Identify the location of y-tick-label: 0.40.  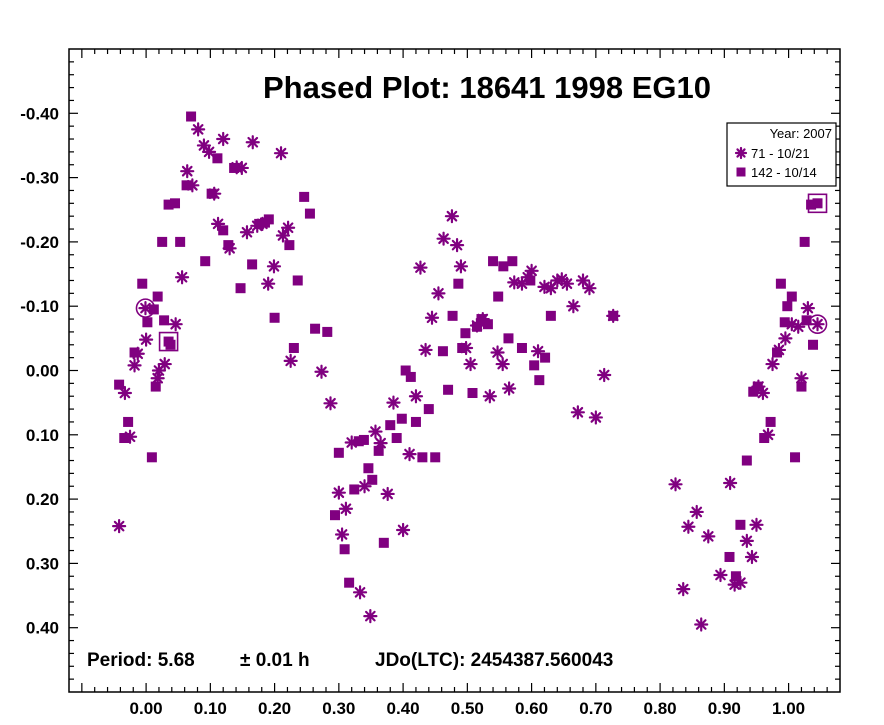
(42, 628).